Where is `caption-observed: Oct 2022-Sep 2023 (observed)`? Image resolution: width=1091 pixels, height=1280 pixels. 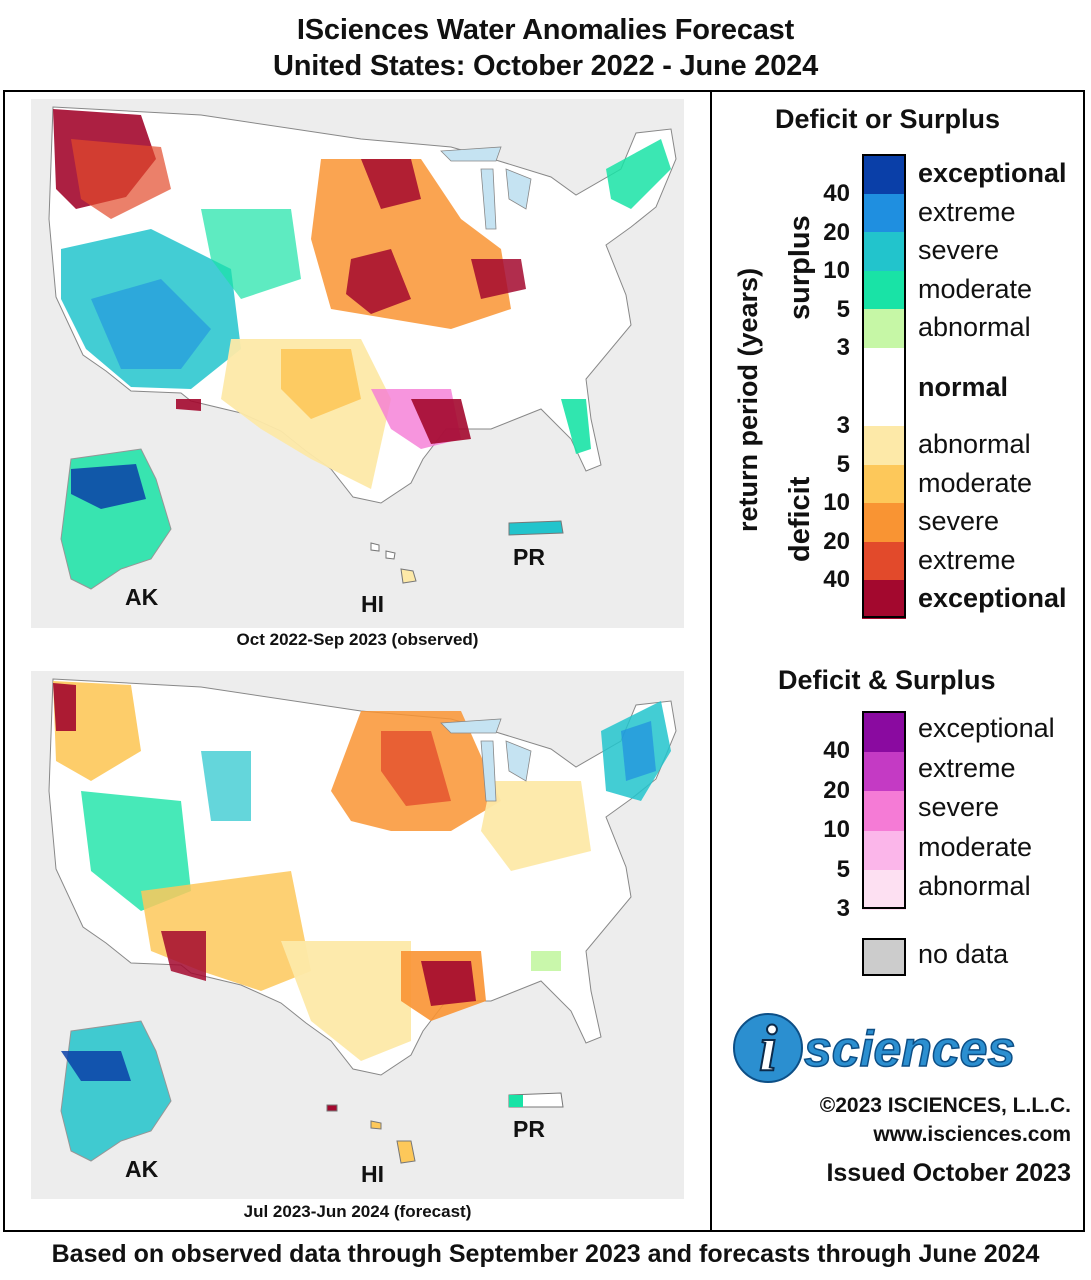 caption-observed: Oct 2022-Sep 2023 (observed) is located at coordinates (357, 639).